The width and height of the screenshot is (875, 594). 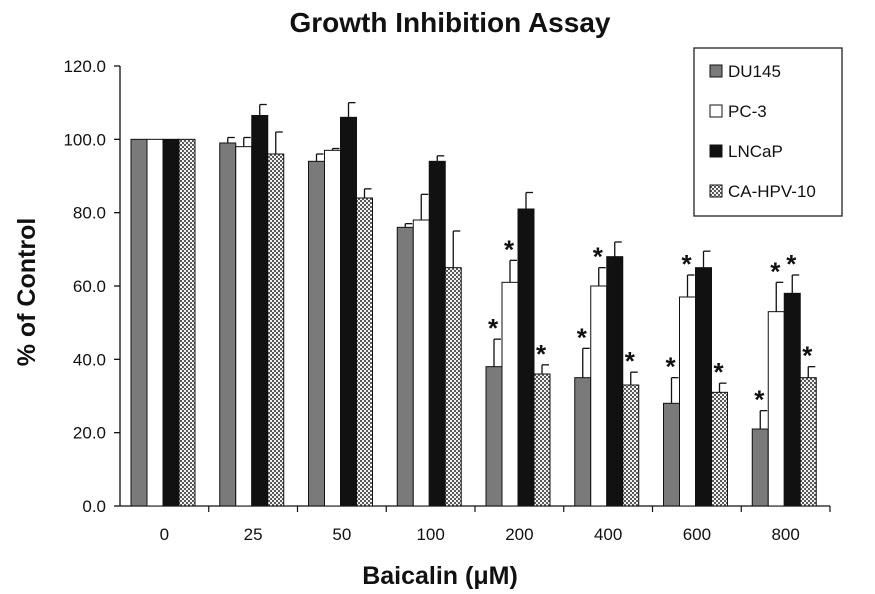 What do you see at coordinates (608, 534) in the screenshot?
I see `x-tick-label: 400` at bounding box center [608, 534].